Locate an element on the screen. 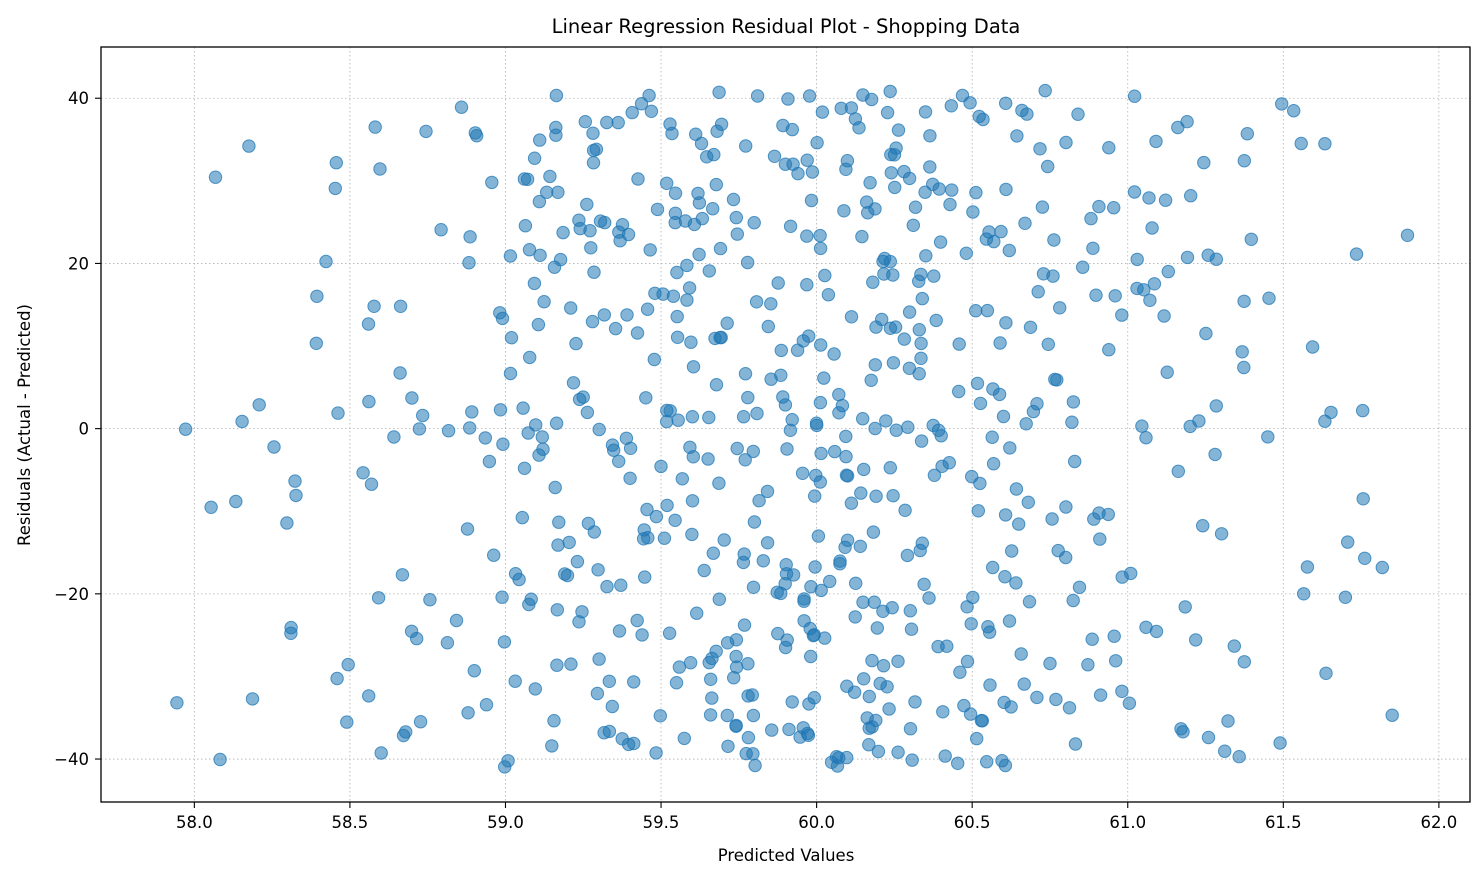 The height and width of the screenshot is (881, 1484). x-tick-label: 60.0 is located at coordinates (816, 822).